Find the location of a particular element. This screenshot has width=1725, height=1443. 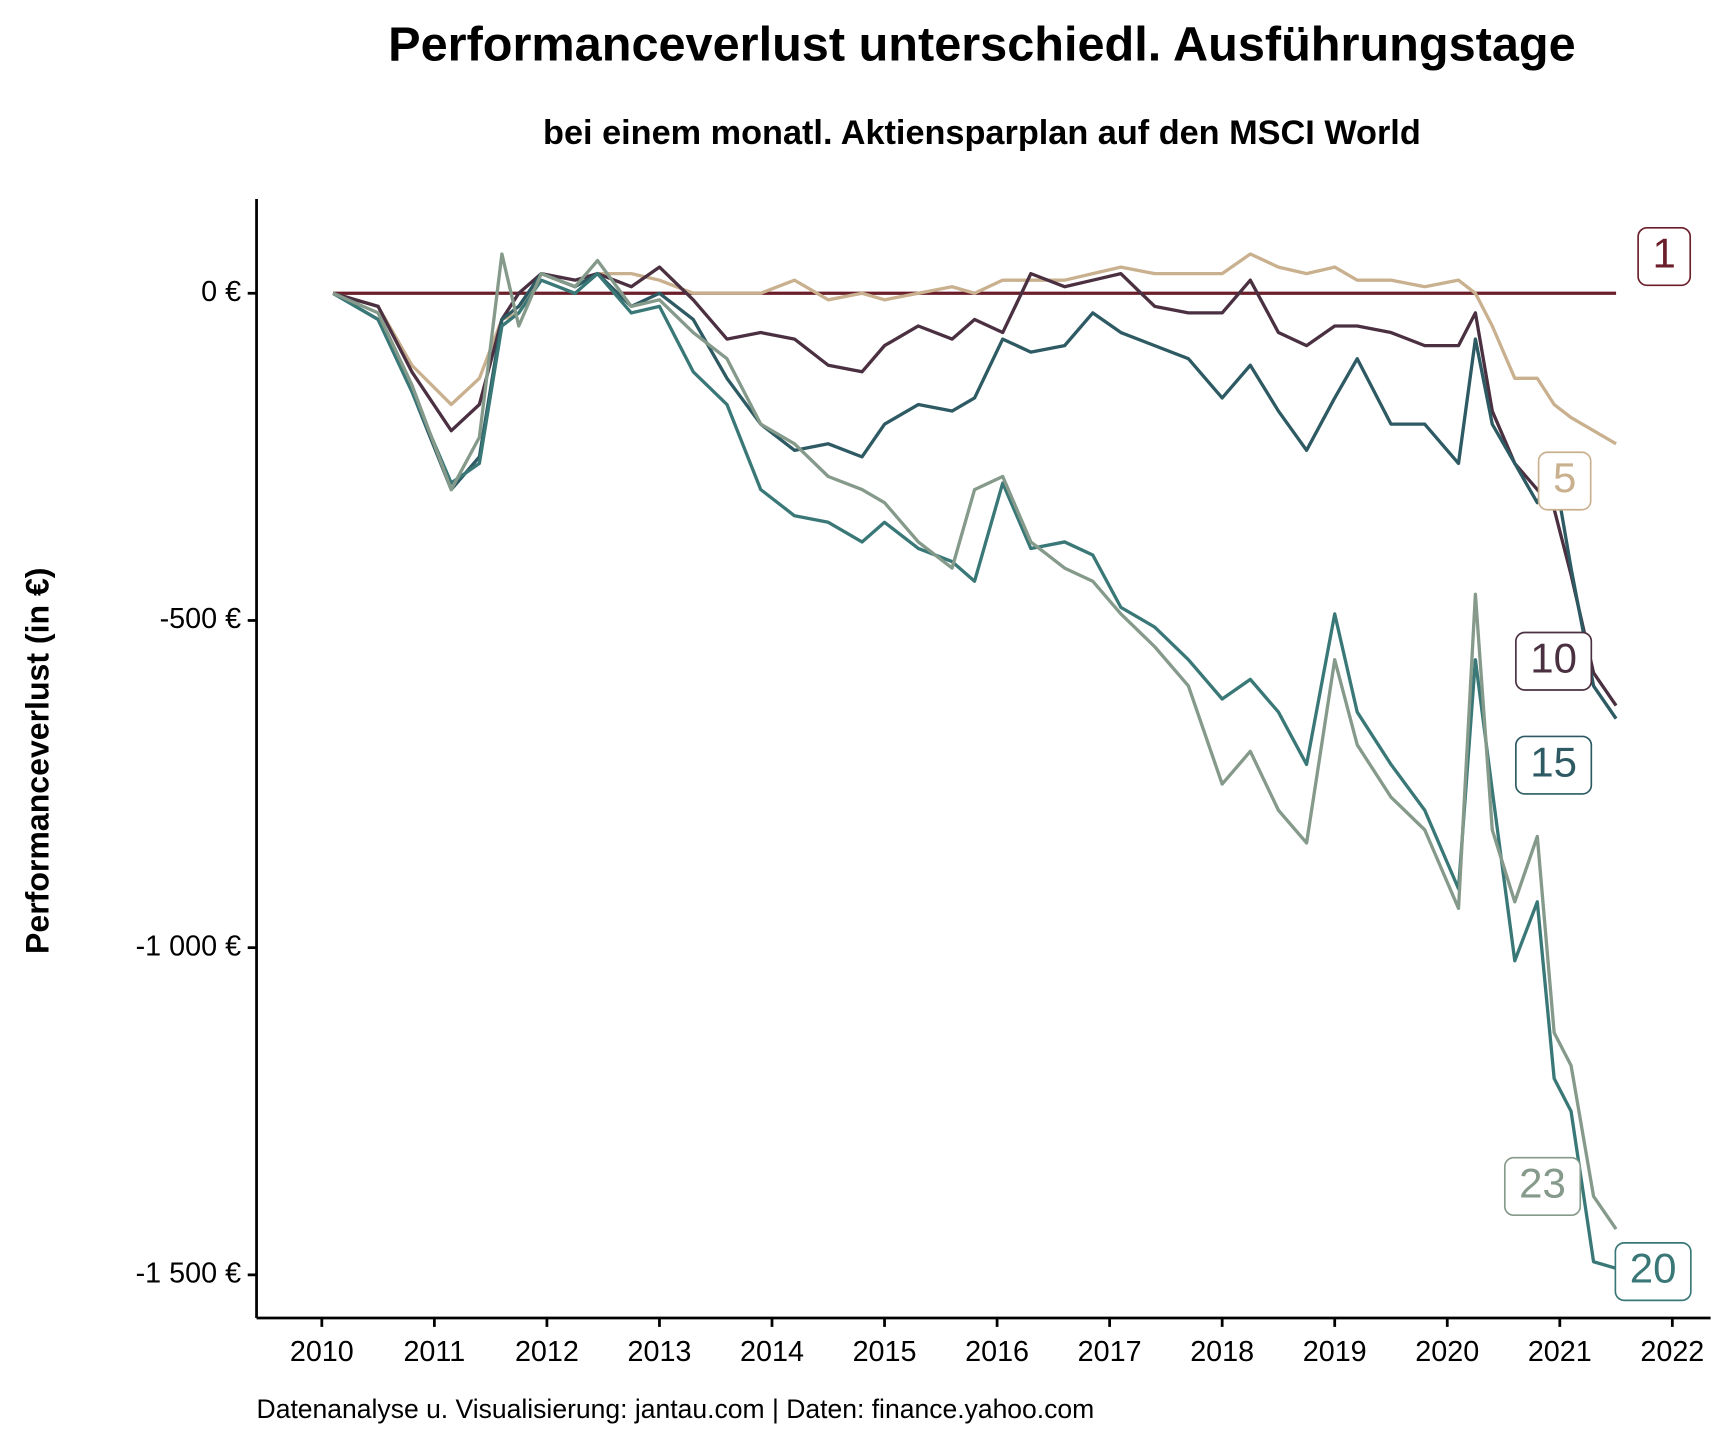

y-tick-label: -1 500 € is located at coordinates (188, 1273).